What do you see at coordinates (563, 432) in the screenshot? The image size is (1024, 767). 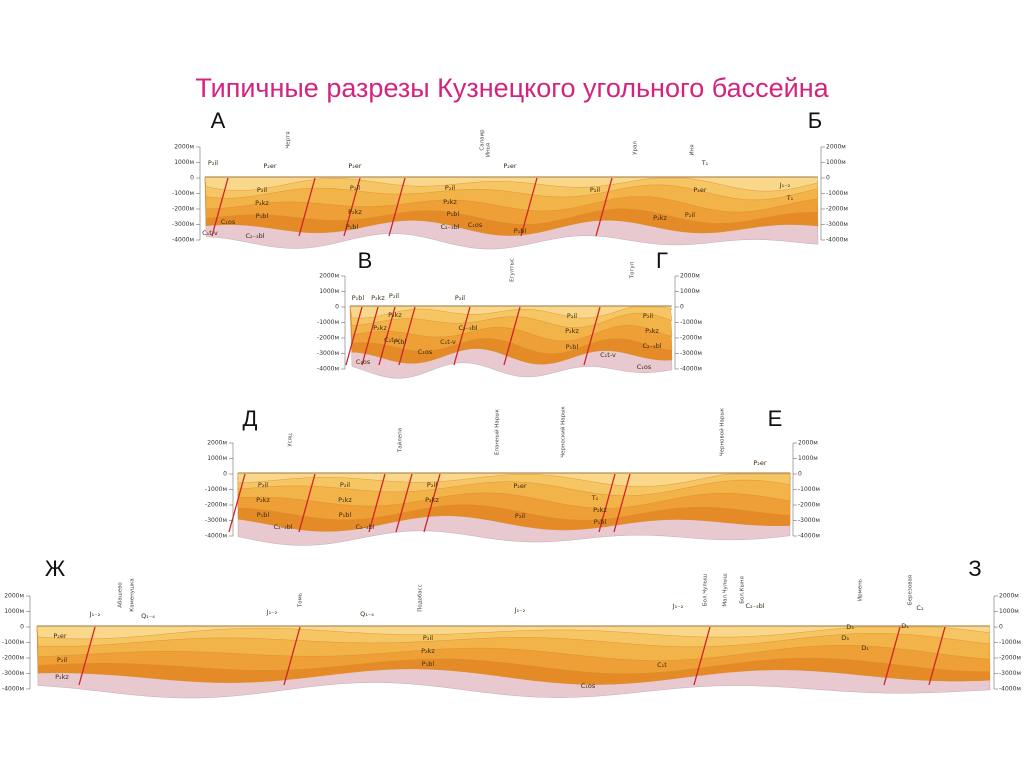 I see `place-name: Черноский Нарык` at bounding box center [563, 432].